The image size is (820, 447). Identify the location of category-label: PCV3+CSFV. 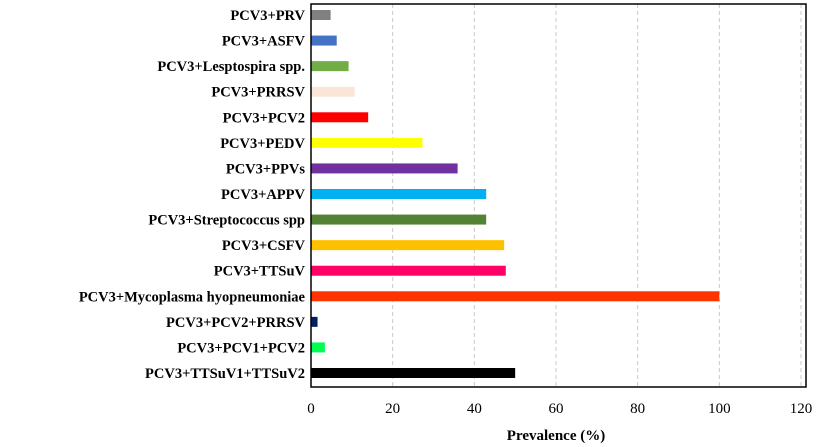
(264, 246).